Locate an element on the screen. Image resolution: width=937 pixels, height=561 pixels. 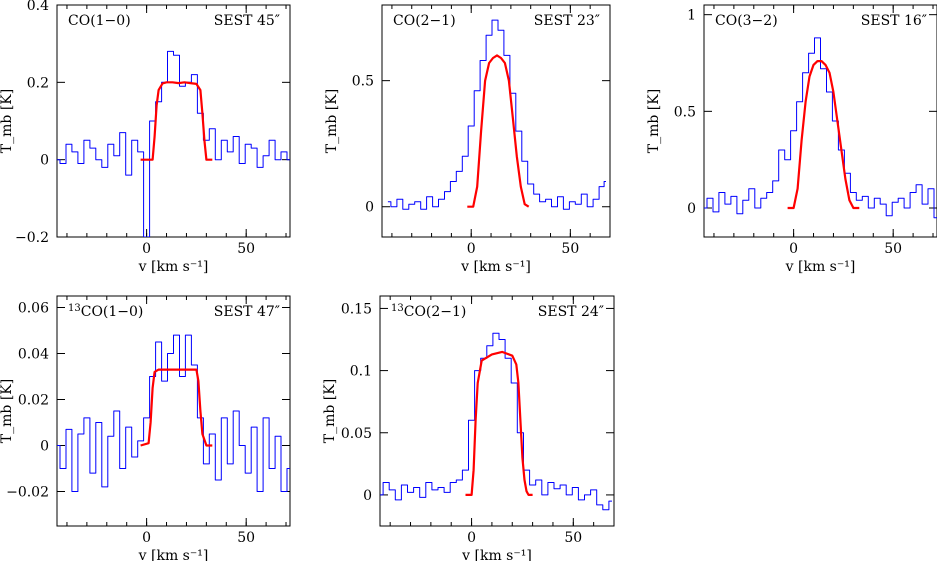
telescope-label: SEST 24″ is located at coordinates (571, 312).